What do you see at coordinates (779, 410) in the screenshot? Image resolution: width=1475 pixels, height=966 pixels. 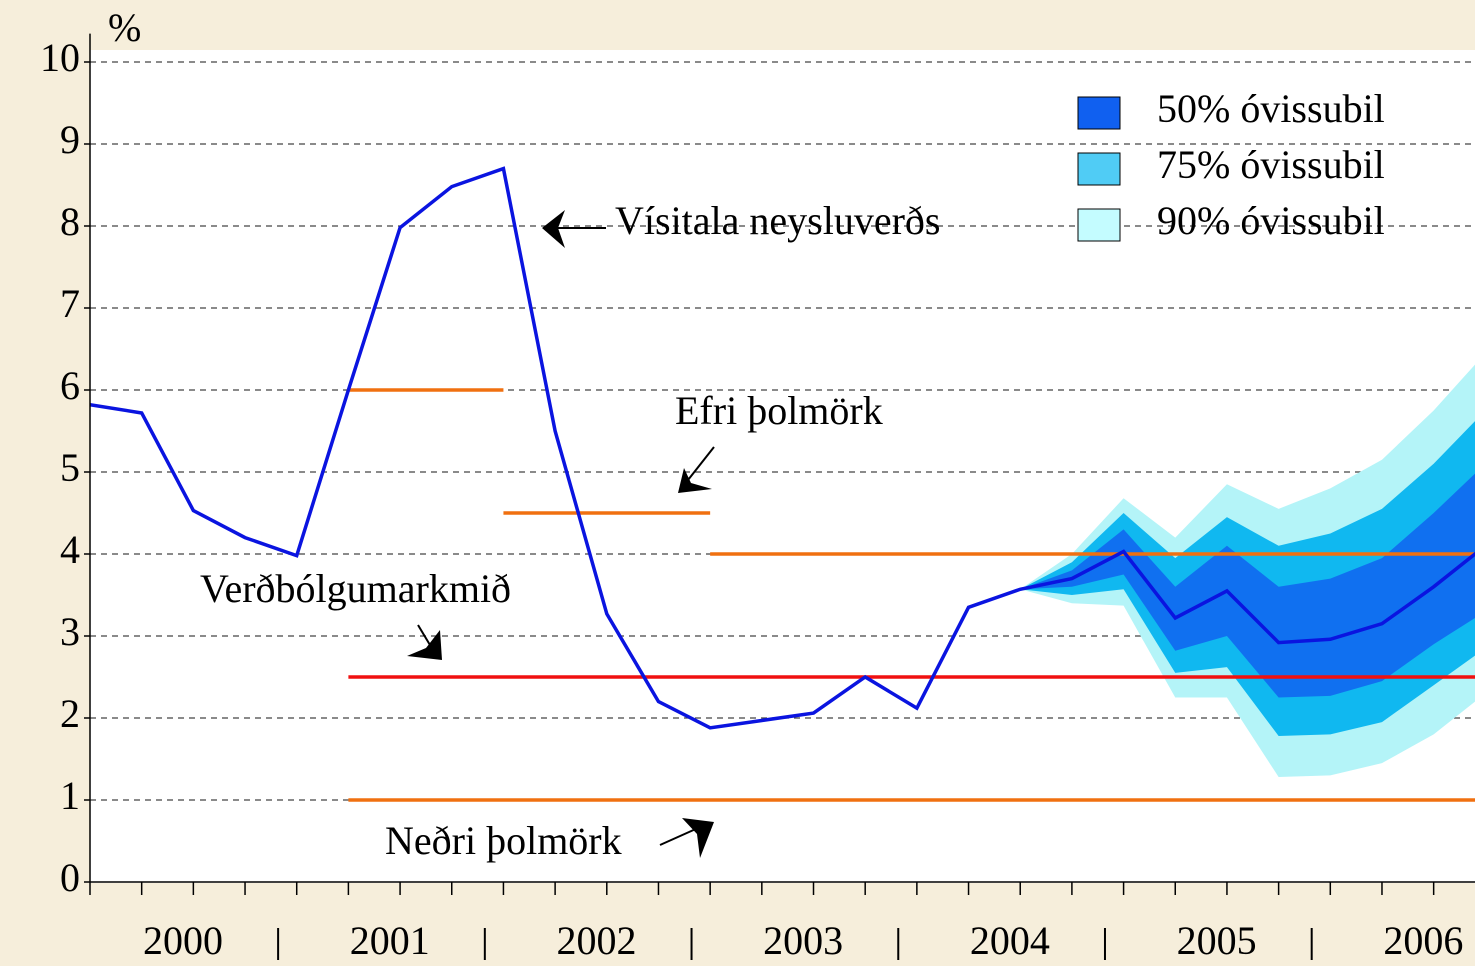 I see `annotation: Efri þolmörk` at bounding box center [779, 410].